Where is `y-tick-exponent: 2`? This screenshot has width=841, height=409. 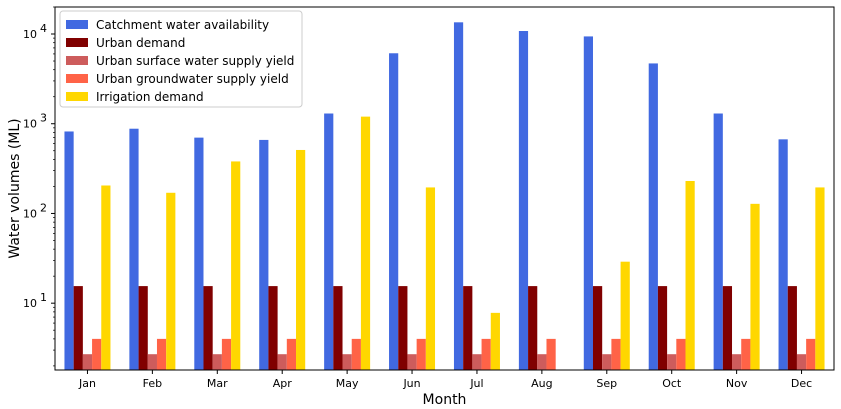 y-tick-exponent: 2 is located at coordinates (43, 207).